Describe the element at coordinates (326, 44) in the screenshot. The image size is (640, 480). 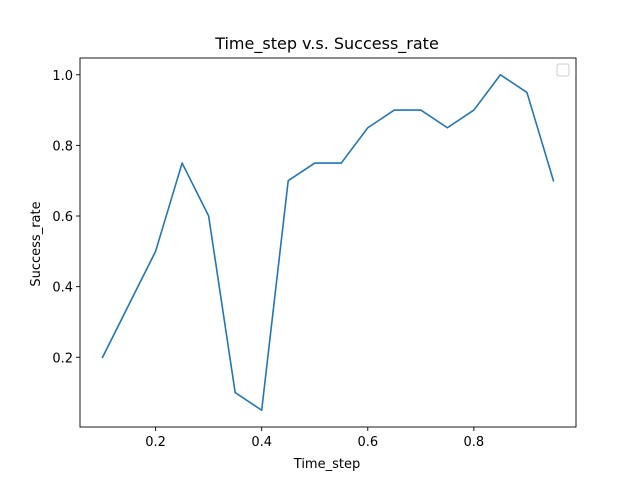
I see `chart-title: Time_step v.s. Success_rate` at that location.